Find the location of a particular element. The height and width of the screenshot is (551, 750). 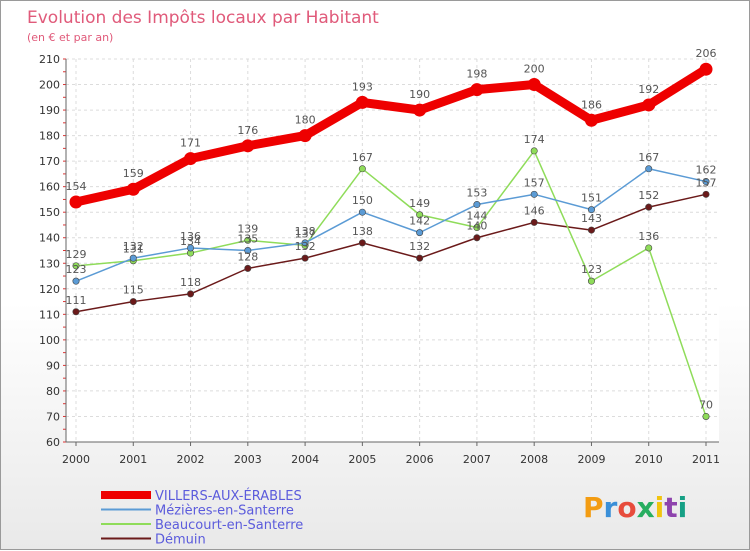

chart-subtitle: (en € et par an) is located at coordinates (70, 37).